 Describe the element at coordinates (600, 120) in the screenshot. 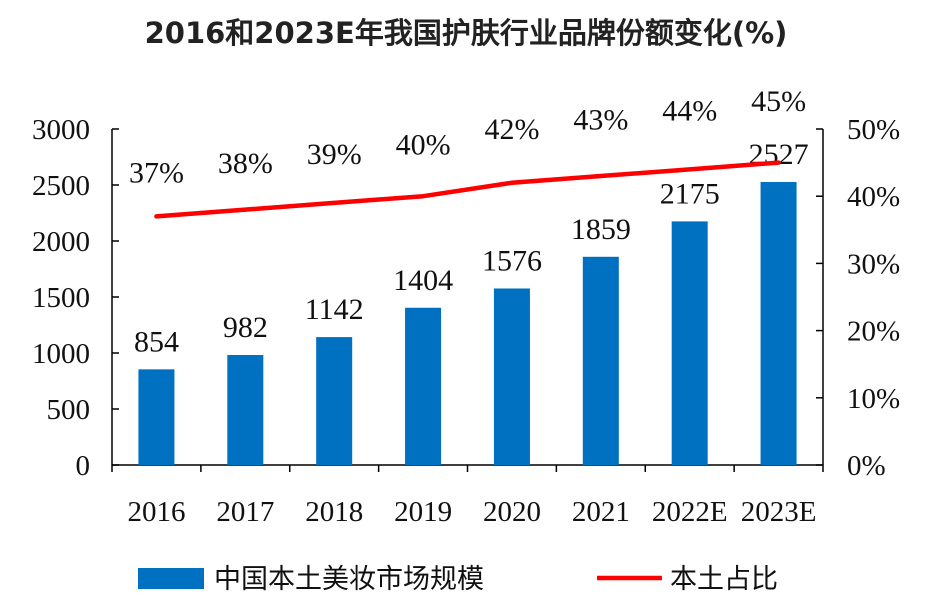

I see `line-value-label: 43%` at that location.